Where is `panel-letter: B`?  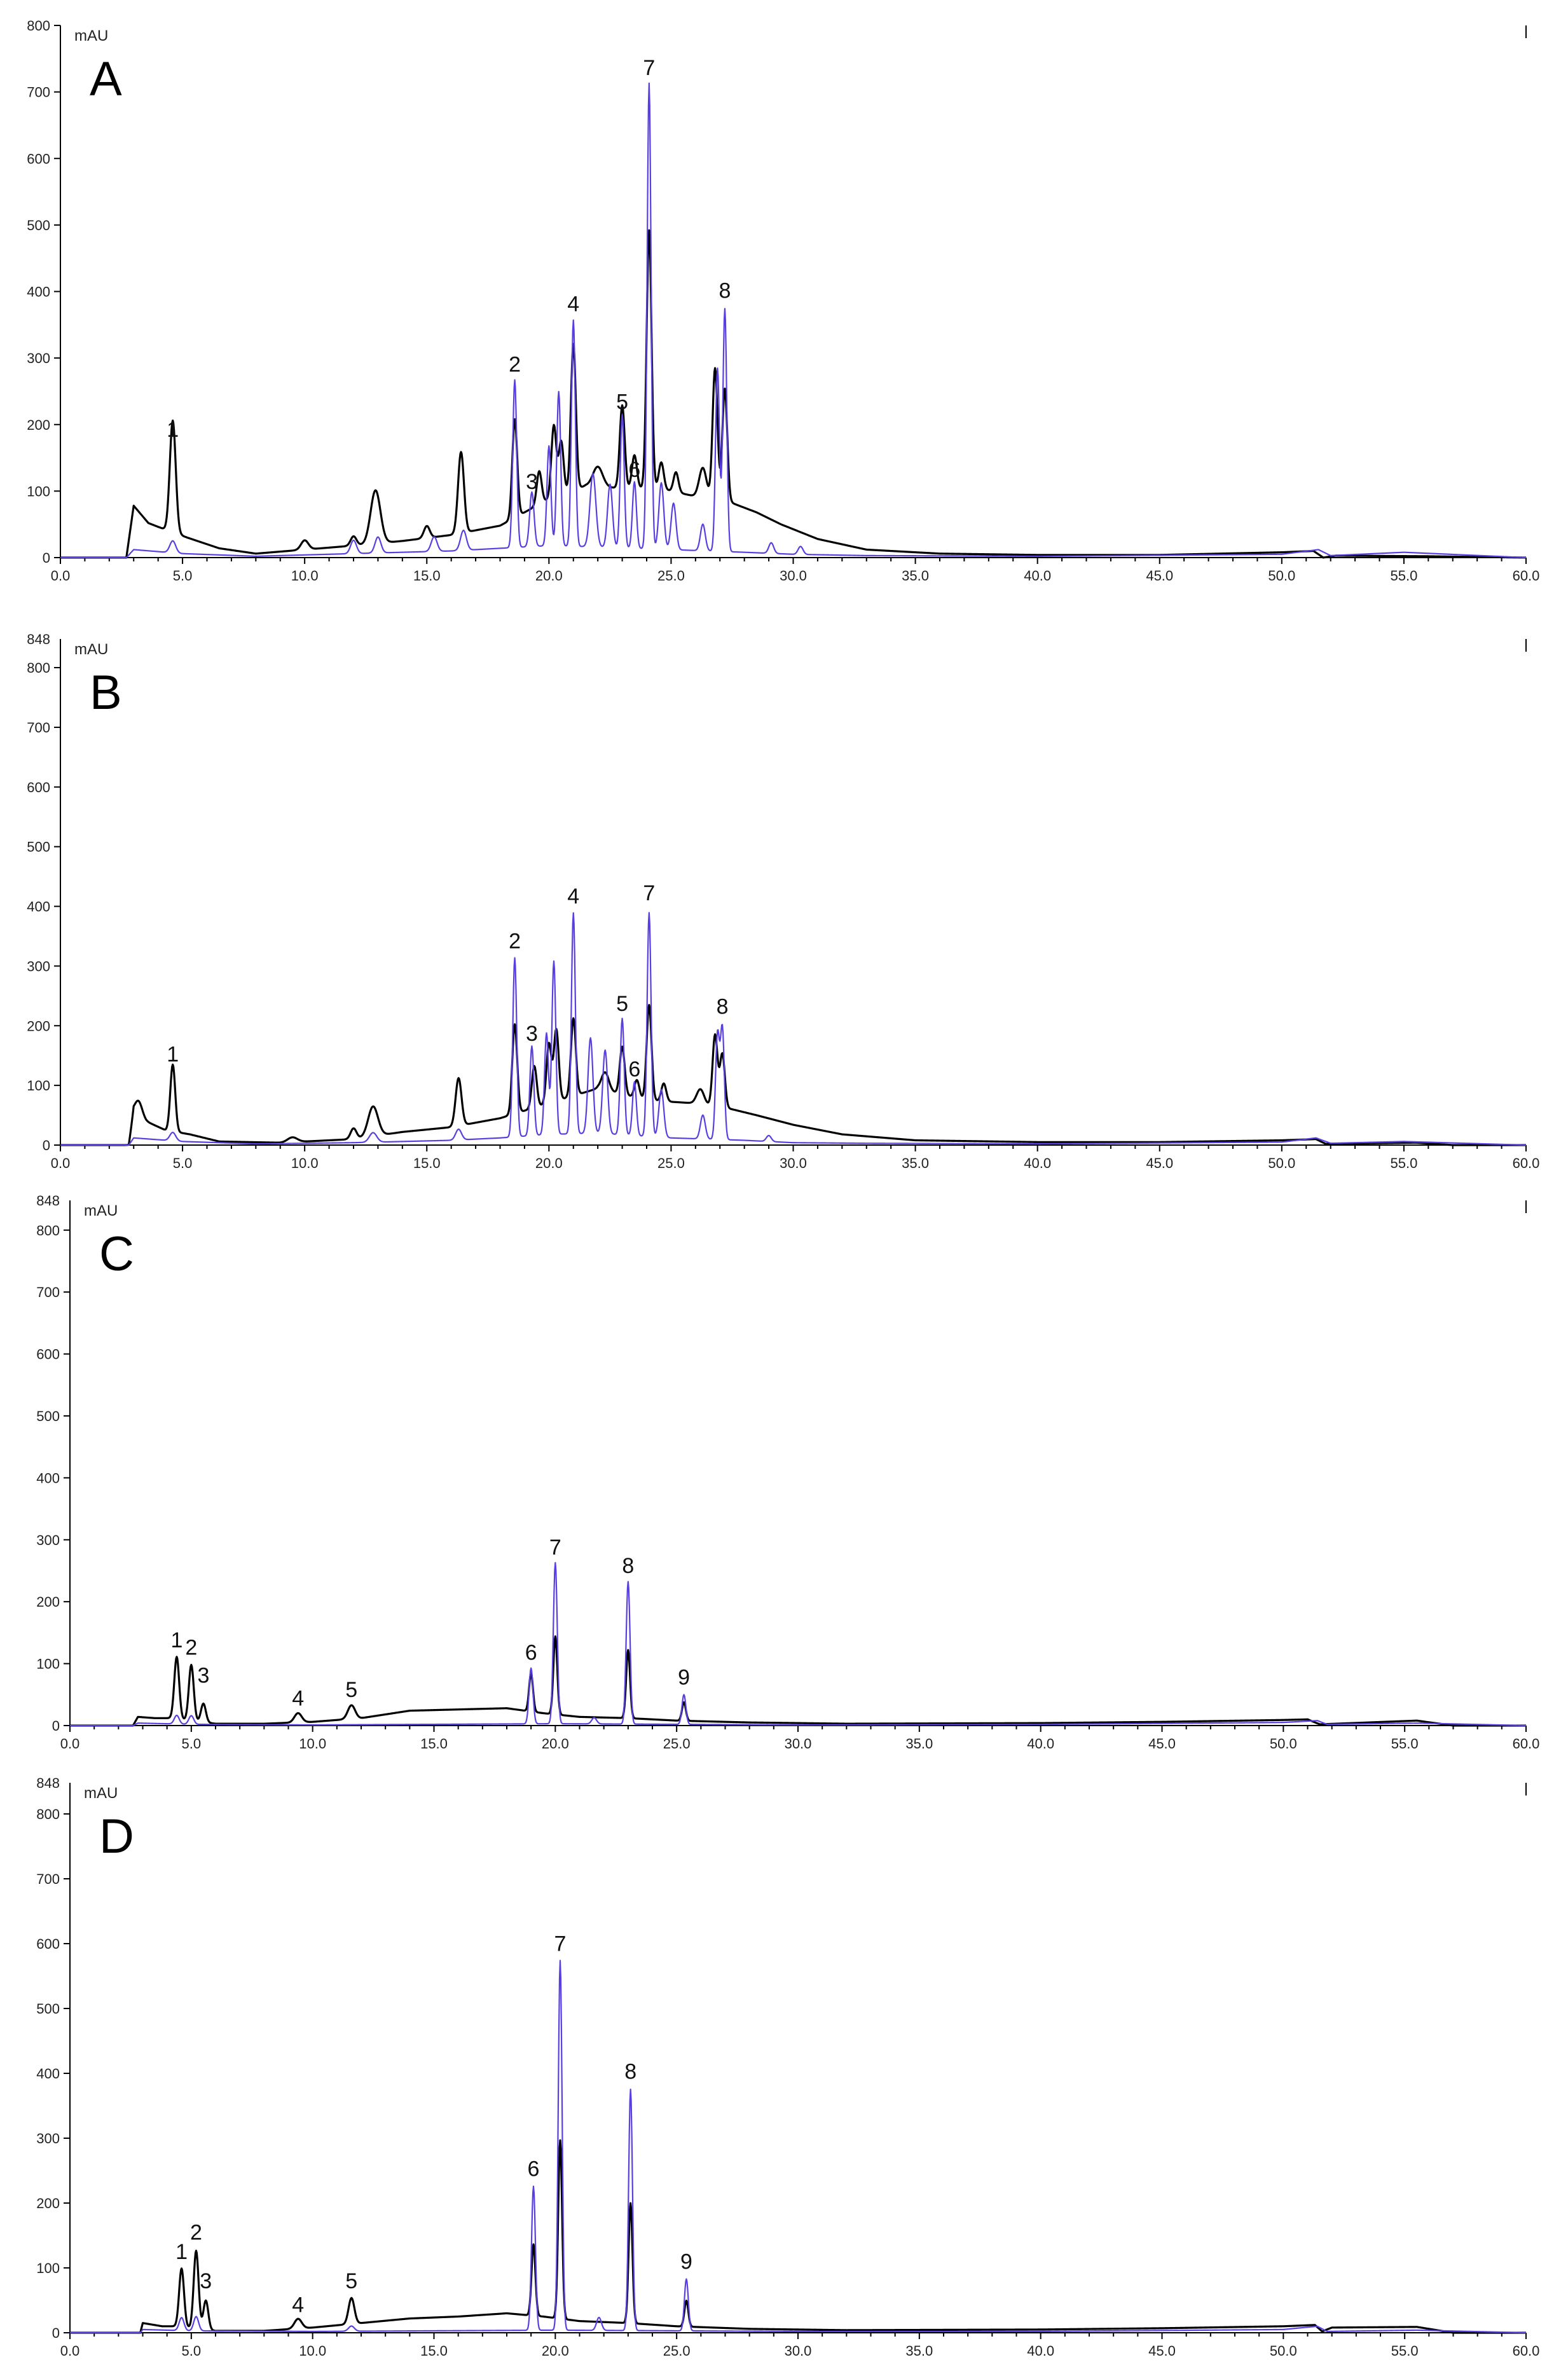
panel-letter: B is located at coordinates (106, 693).